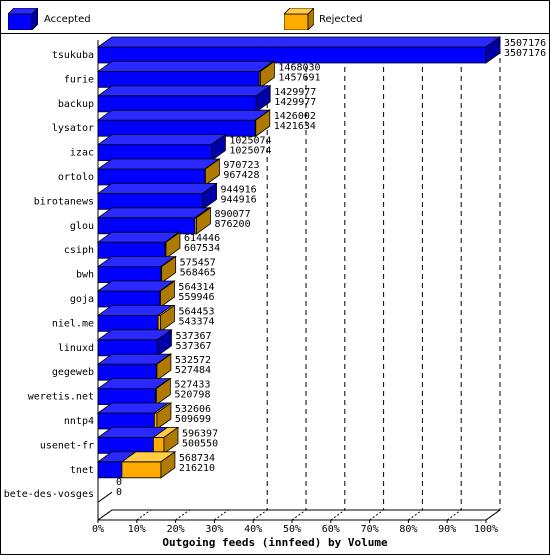 The width and height of the screenshot is (550, 555). I want to click on data-label-total: 0, so click(119, 482).